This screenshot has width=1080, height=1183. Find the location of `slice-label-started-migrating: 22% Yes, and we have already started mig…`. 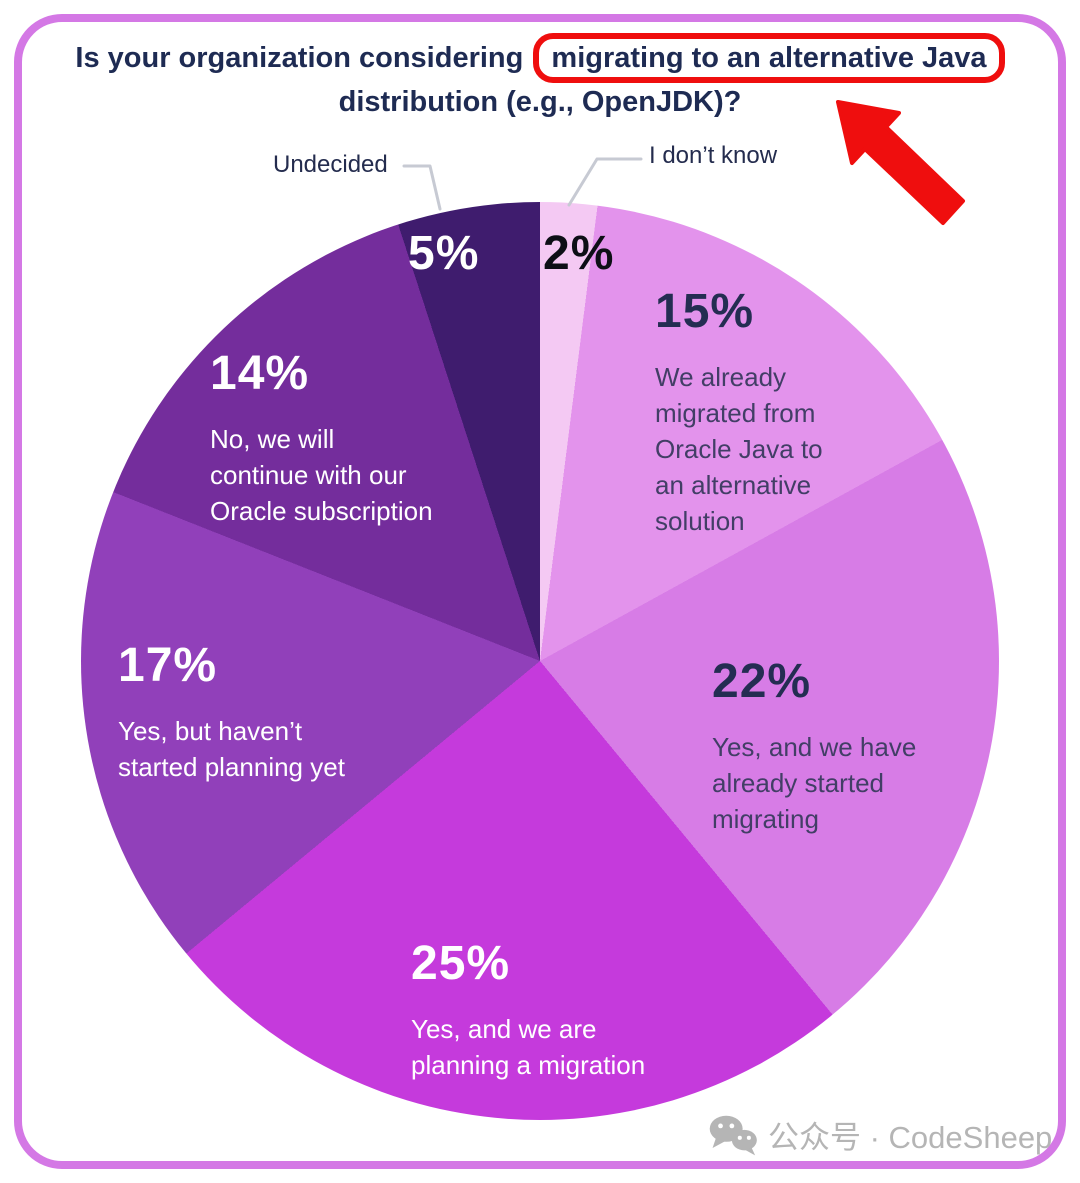

slice-label-started-migrating: 22% Yes, and we have already started mig… is located at coordinates (852, 745).